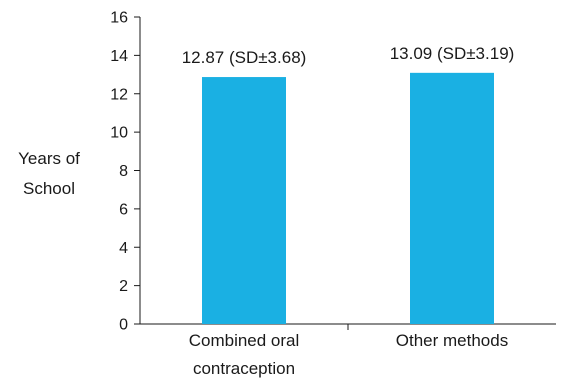 The image size is (561, 383). I want to click on y-axis-label: Years of, so click(49, 158).